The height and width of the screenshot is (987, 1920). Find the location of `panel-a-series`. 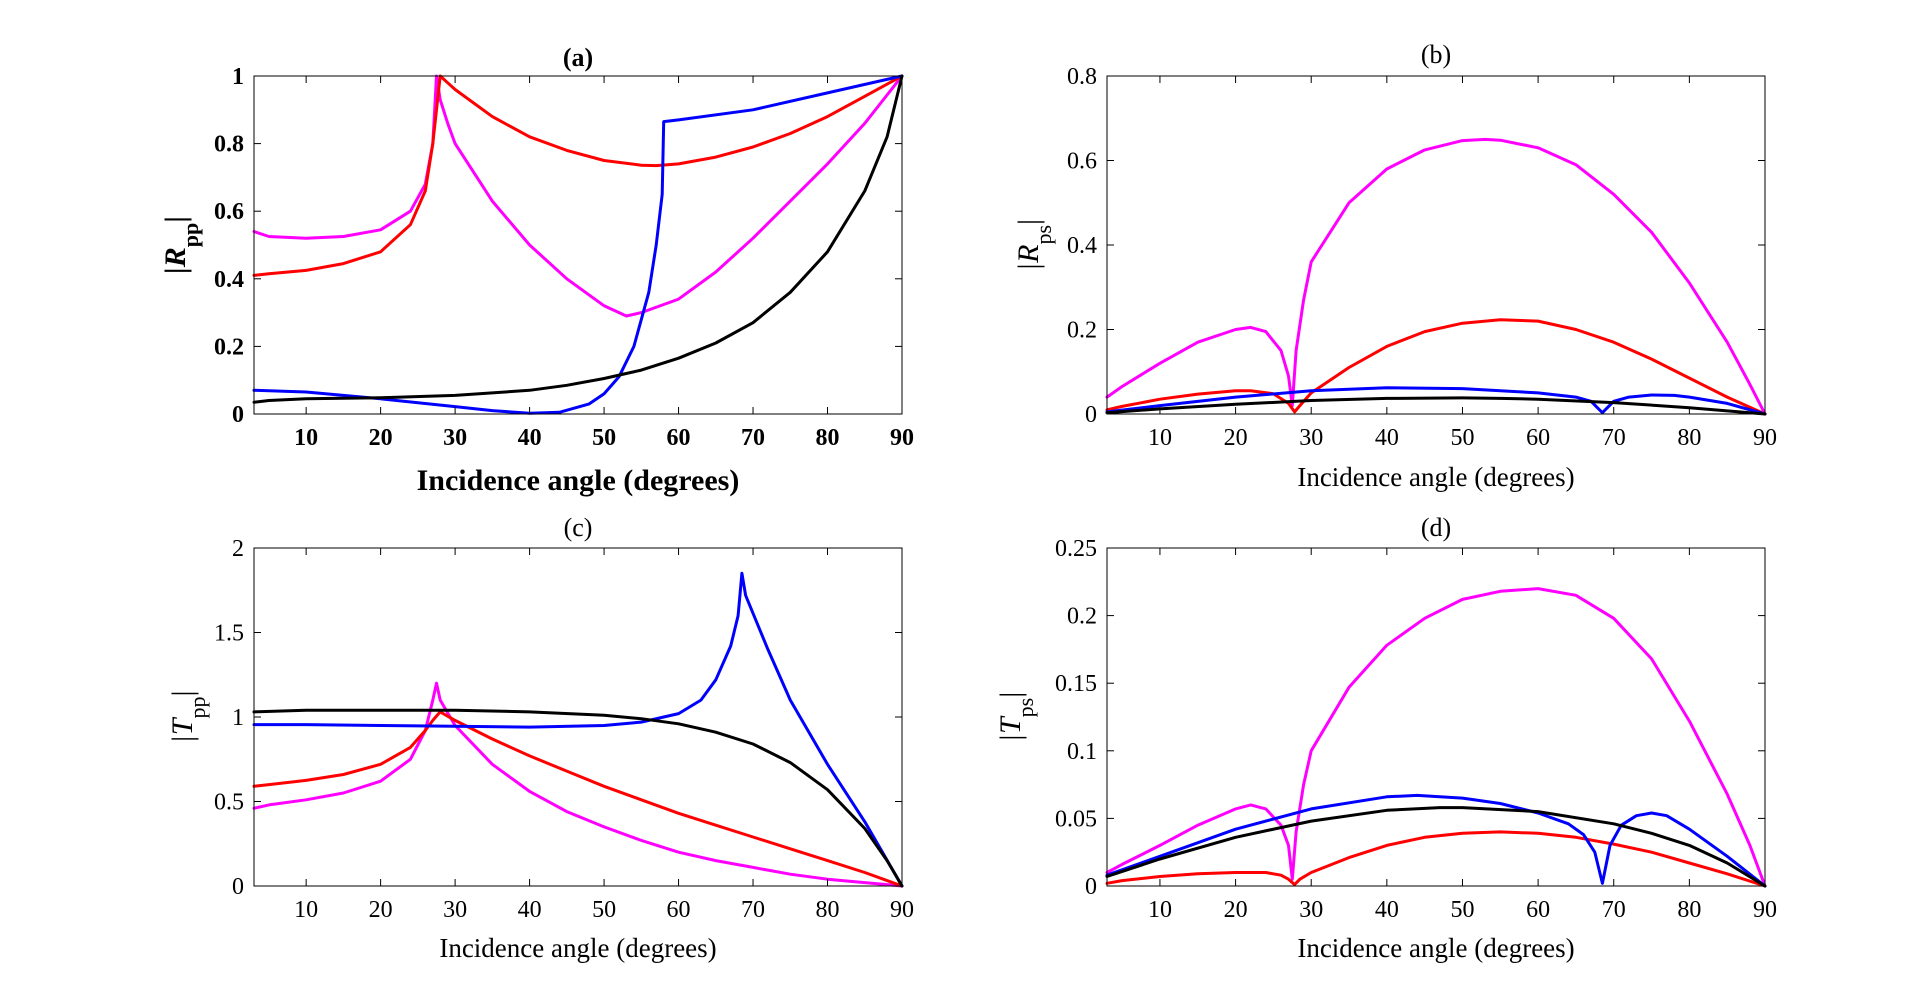

panel-a-series is located at coordinates (578, 244).